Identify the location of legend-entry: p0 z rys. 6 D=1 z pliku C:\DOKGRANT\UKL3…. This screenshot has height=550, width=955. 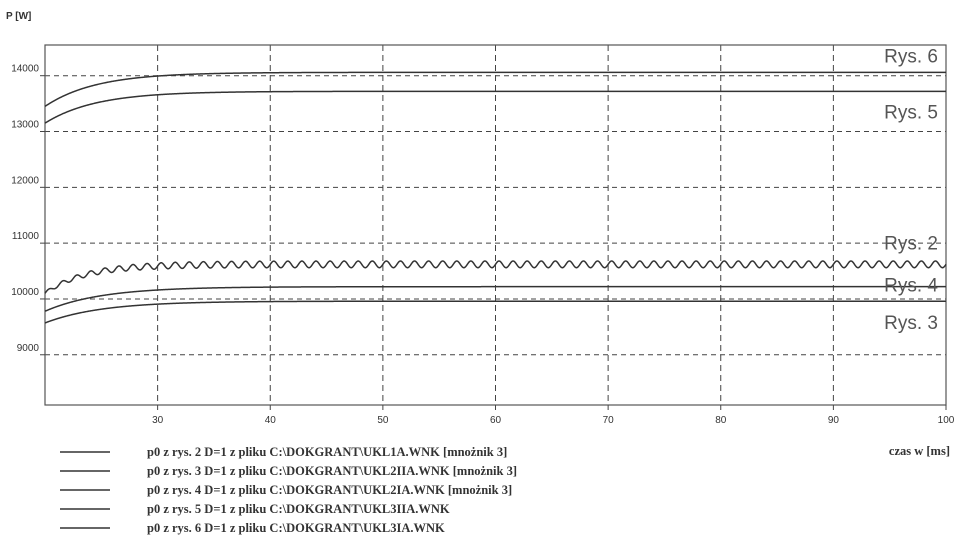
(296, 528).